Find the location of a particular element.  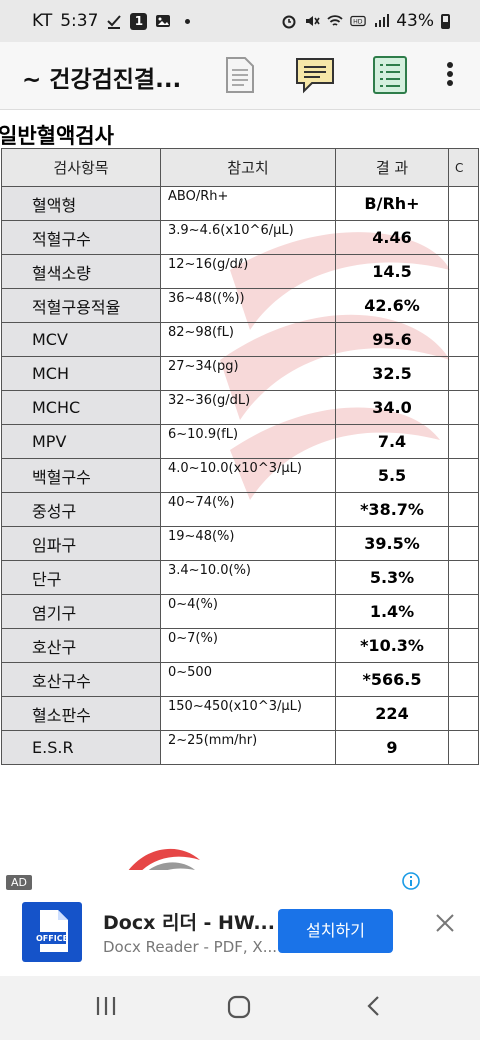

test-name-cell: 백혈구수 is located at coordinates (81, 475).